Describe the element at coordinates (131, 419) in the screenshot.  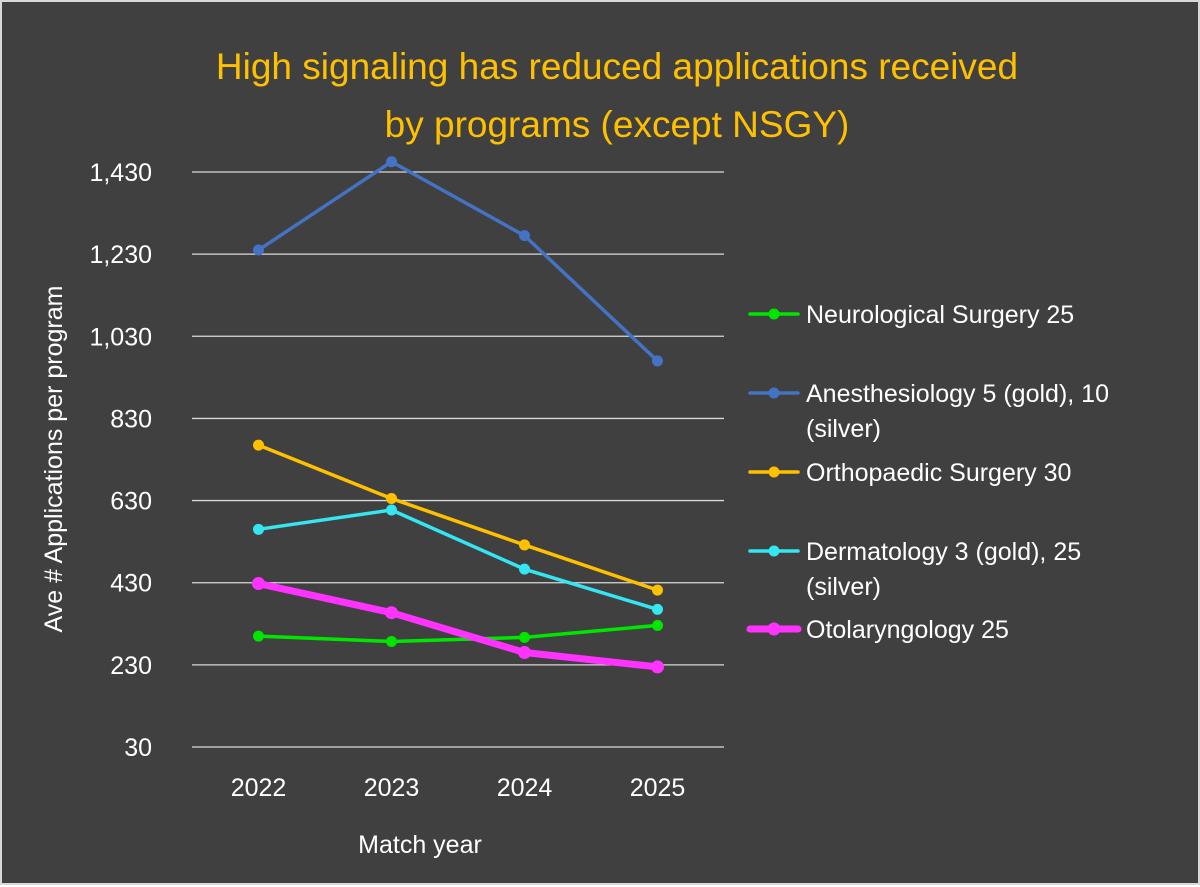
I see `y-tick-label: 830` at that location.